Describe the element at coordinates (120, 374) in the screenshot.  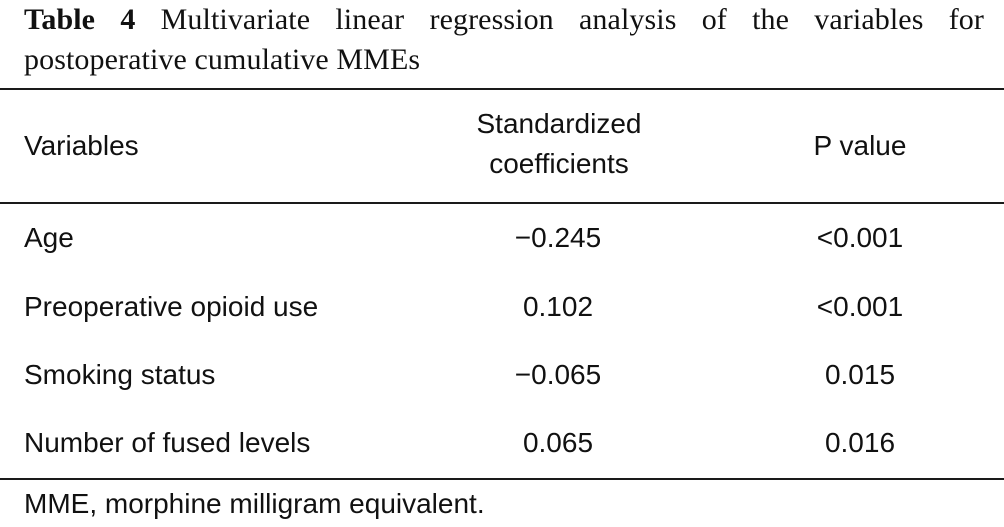
I see `row-variable: Smoking status` at that location.